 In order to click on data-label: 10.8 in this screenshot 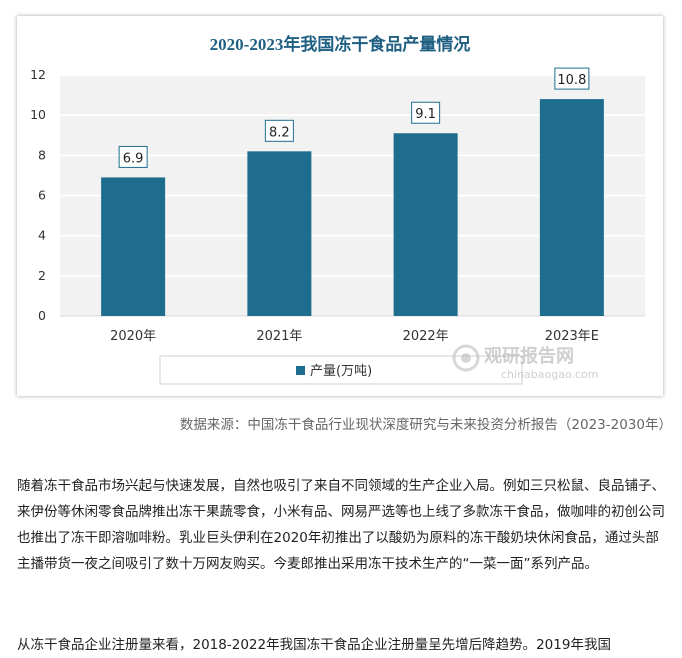, I will do `click(571, 80)`.